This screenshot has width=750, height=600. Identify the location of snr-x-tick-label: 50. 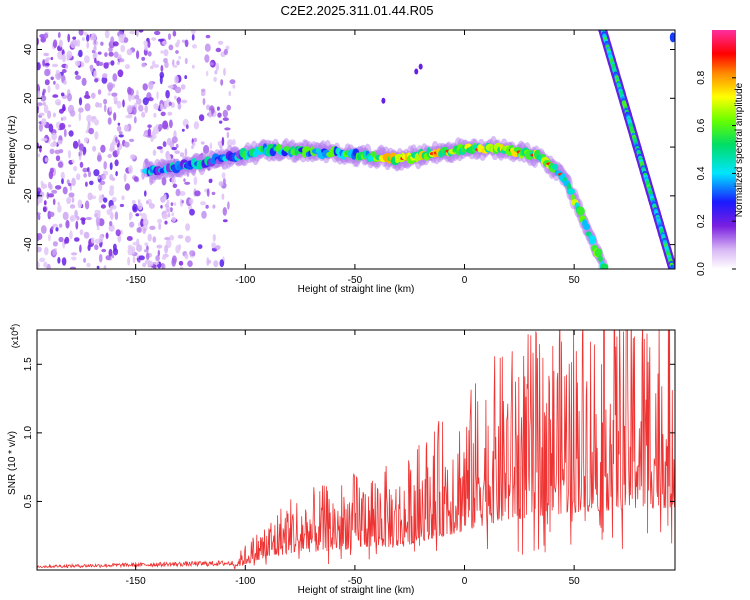
(575, 581).